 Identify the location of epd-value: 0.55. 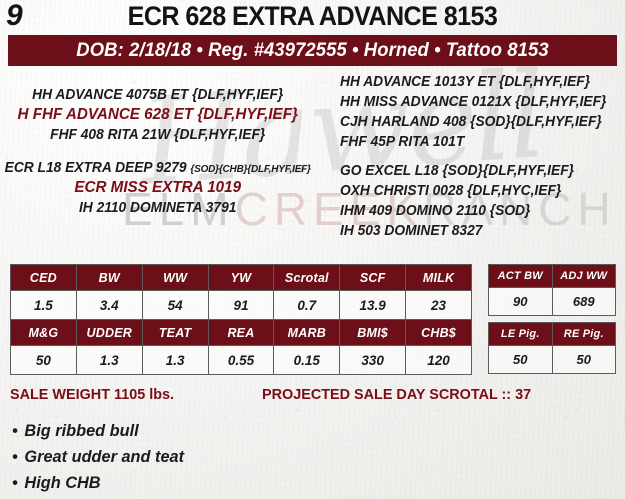
(241, 360).